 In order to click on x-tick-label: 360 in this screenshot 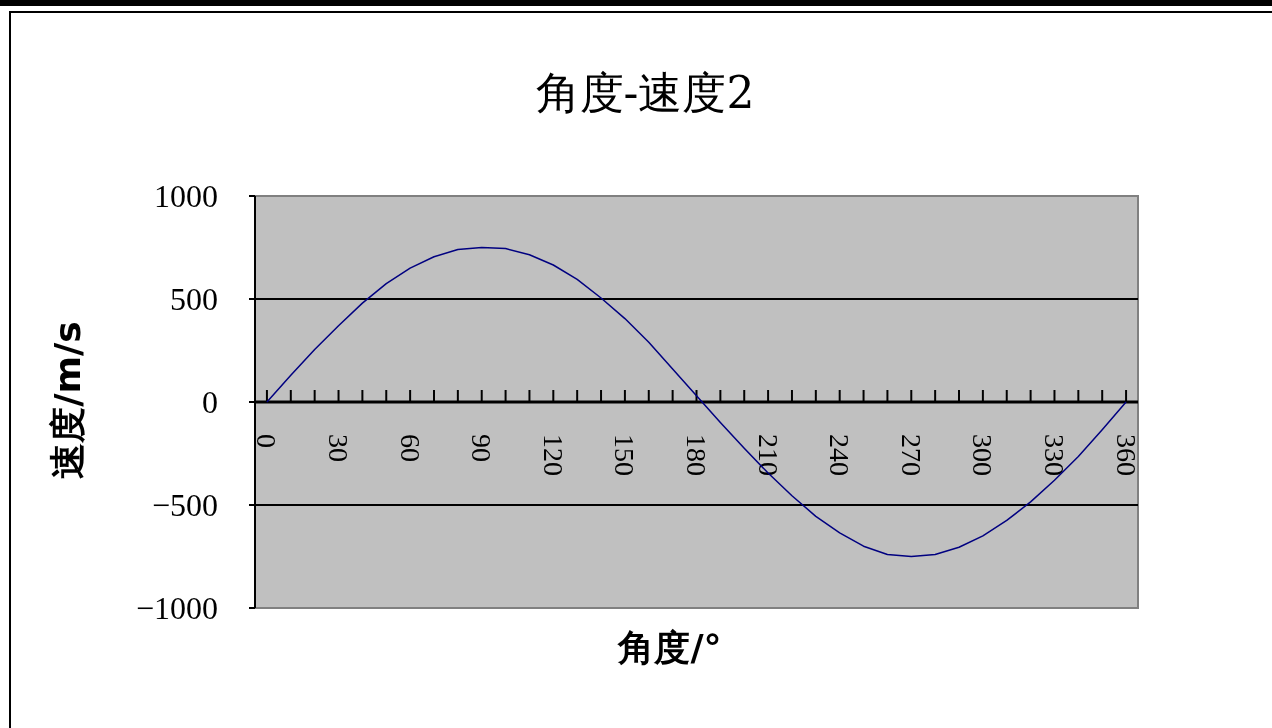, I will do `click(1126, 455)`.